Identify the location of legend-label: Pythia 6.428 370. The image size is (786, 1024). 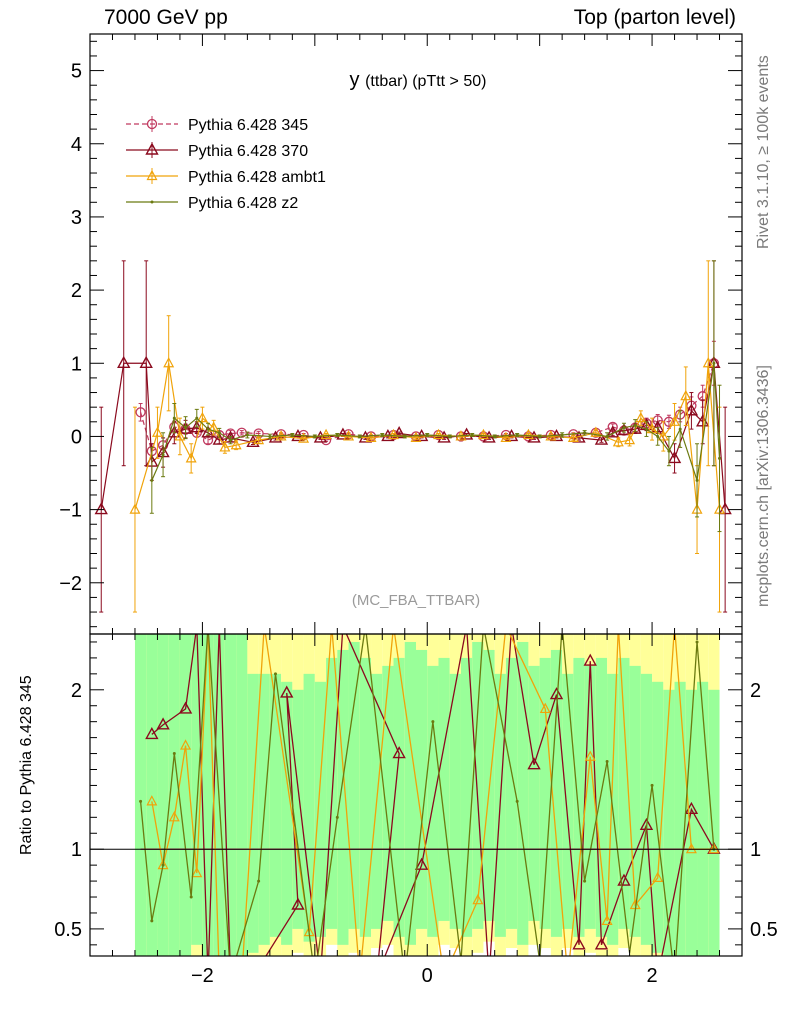
(248, 151).